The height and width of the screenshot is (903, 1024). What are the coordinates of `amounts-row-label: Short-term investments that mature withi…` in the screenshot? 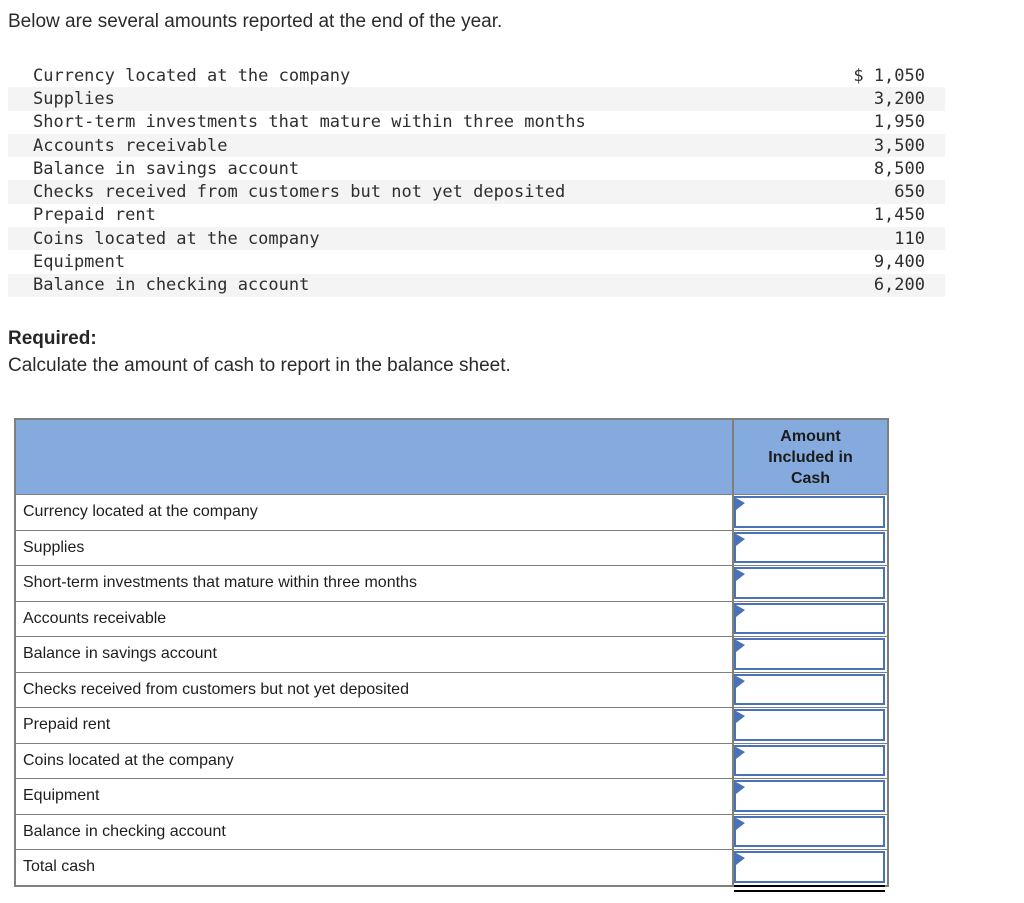 It's located at (309, 122).